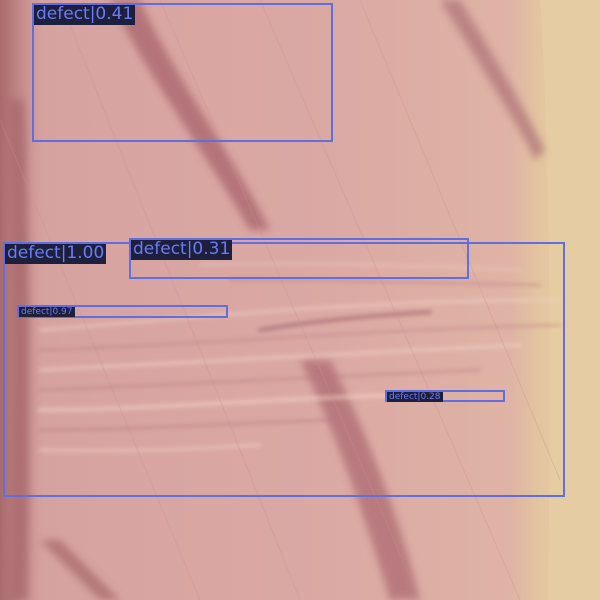 The image size is (600, 600). I want to click on detection-label: defect|0.31, so click(182, 249).